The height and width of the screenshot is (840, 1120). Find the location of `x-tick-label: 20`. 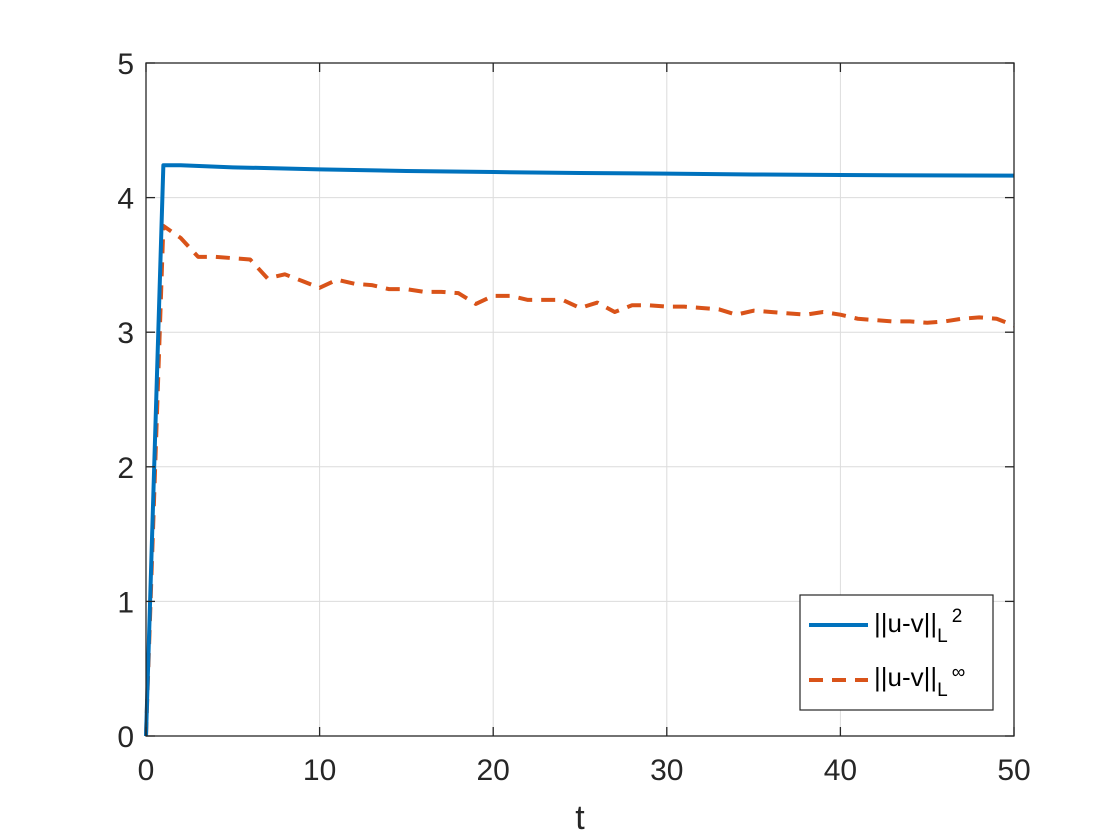

x-tick-label: 20 is located at coordinates (493, 770).